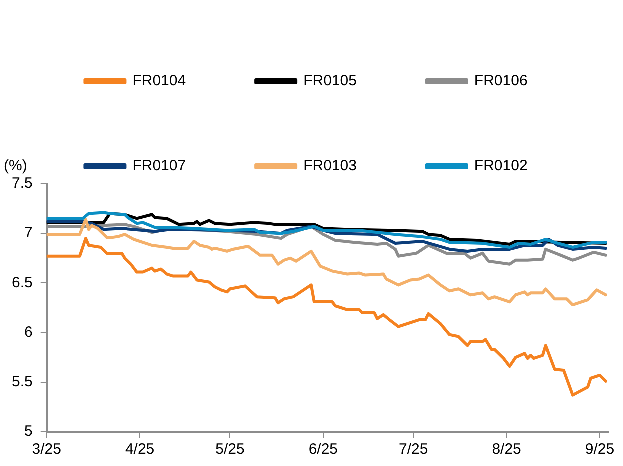 This screenshot has width=623, height=466. Describe the element at coordinates (600, 449) in the screenshot. I see `x-tick-label: 9/25` at that location.